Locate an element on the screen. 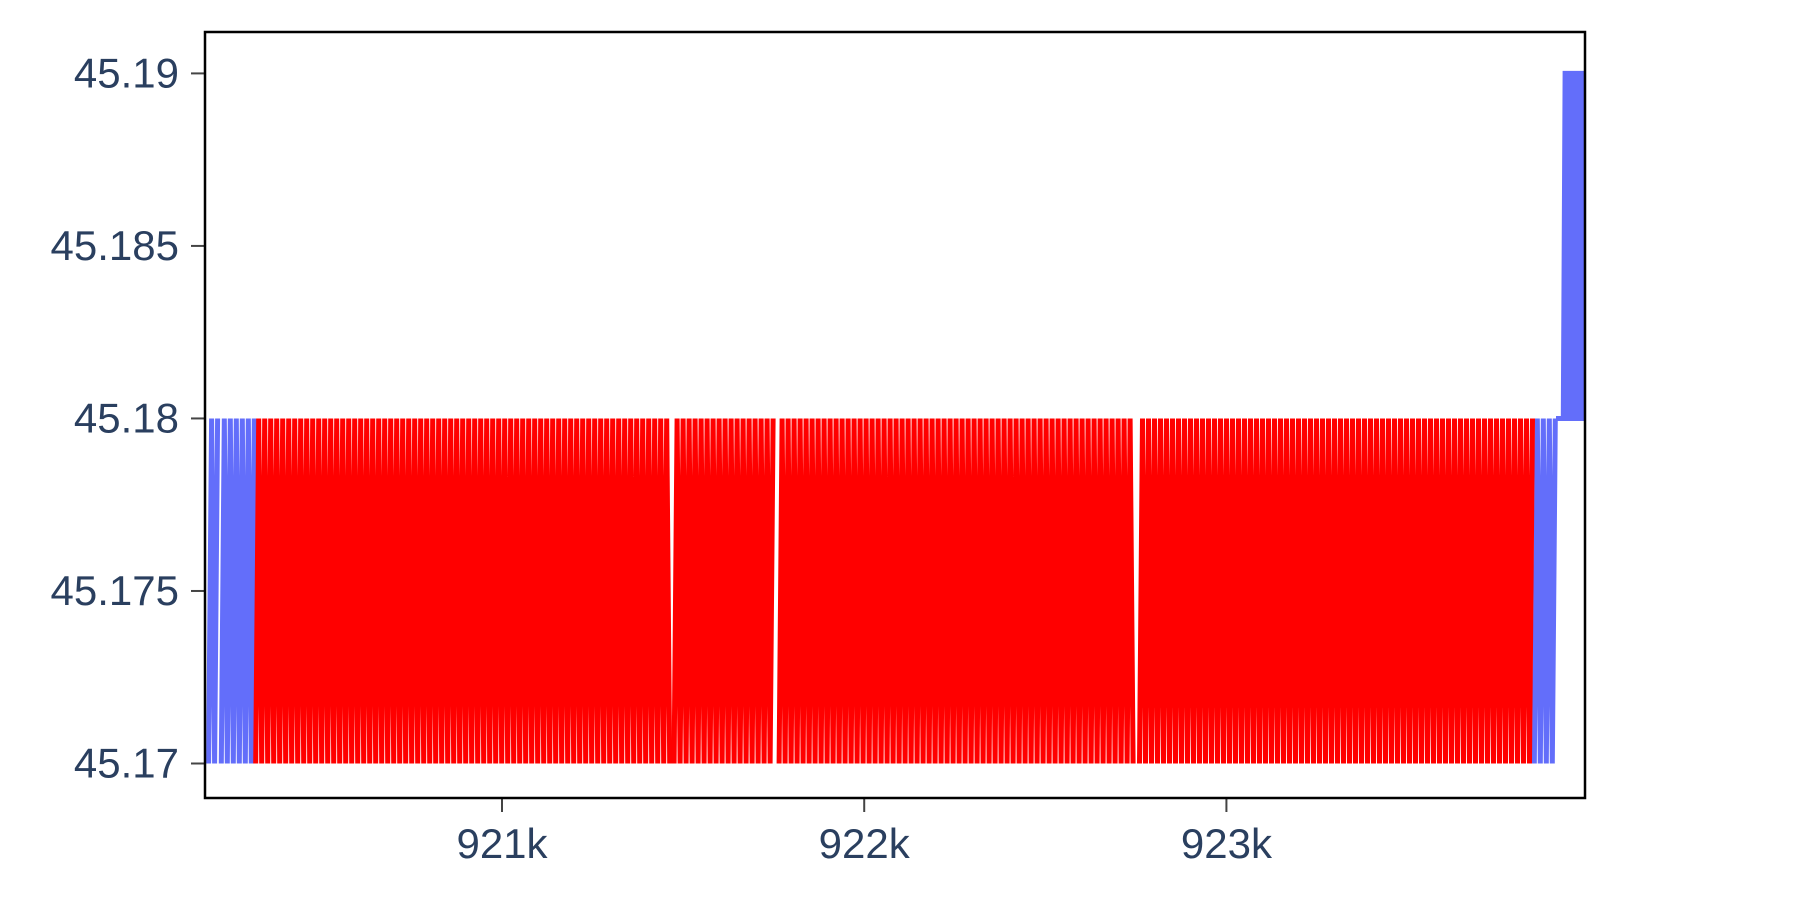 The height and width of the screenshot is (900, 1800). x-tick-label-1: 921k is located at coordinates (502, 843).